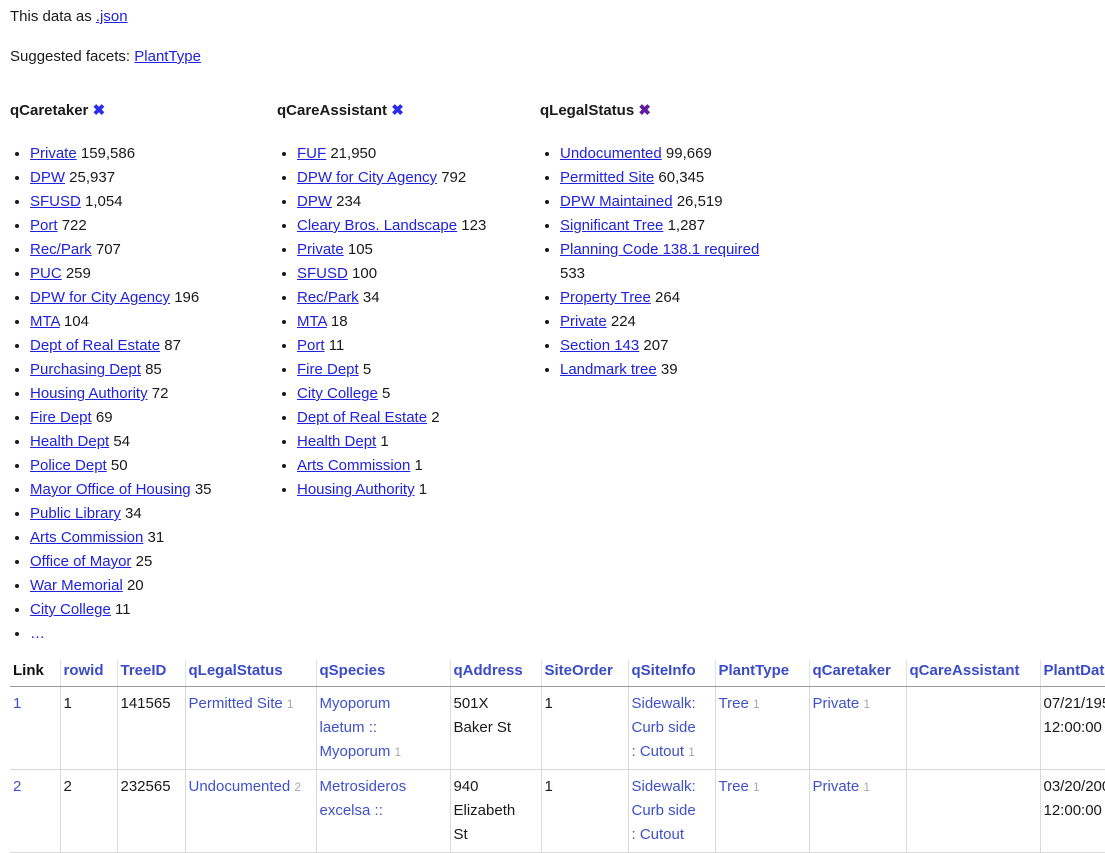  Describe the element at coordinates (75, 513) in the screenshot. I see `facet-value-link: Public Library` at that location.